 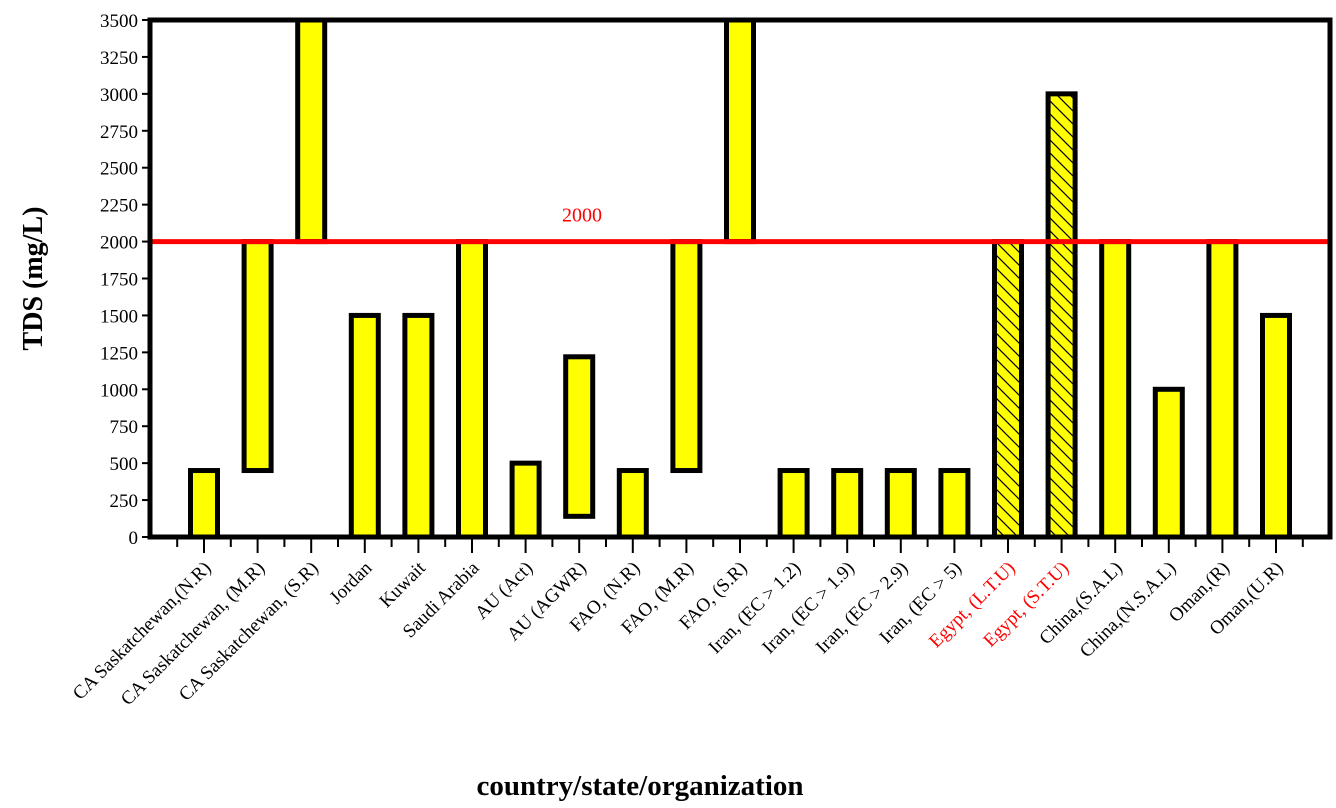 What do you see at coordinates (119, 169) in the screenshot?
I see `y-tick-label: 2500` at bounding box center [119, 169].